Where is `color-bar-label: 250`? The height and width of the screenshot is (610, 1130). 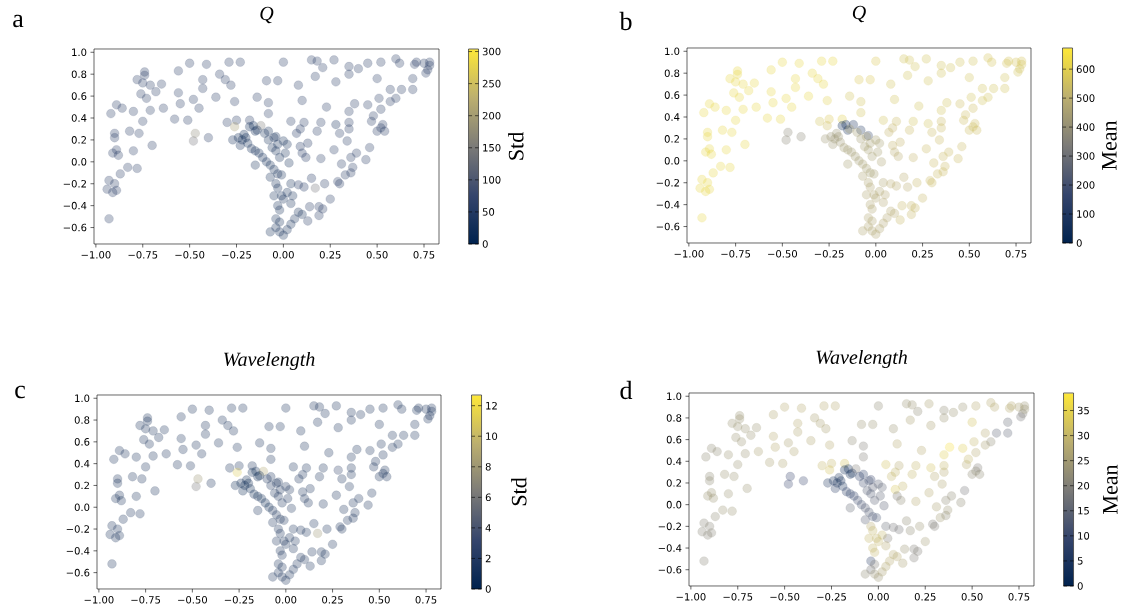
color-bar-label: 250 is located at coordinates (491, 83).